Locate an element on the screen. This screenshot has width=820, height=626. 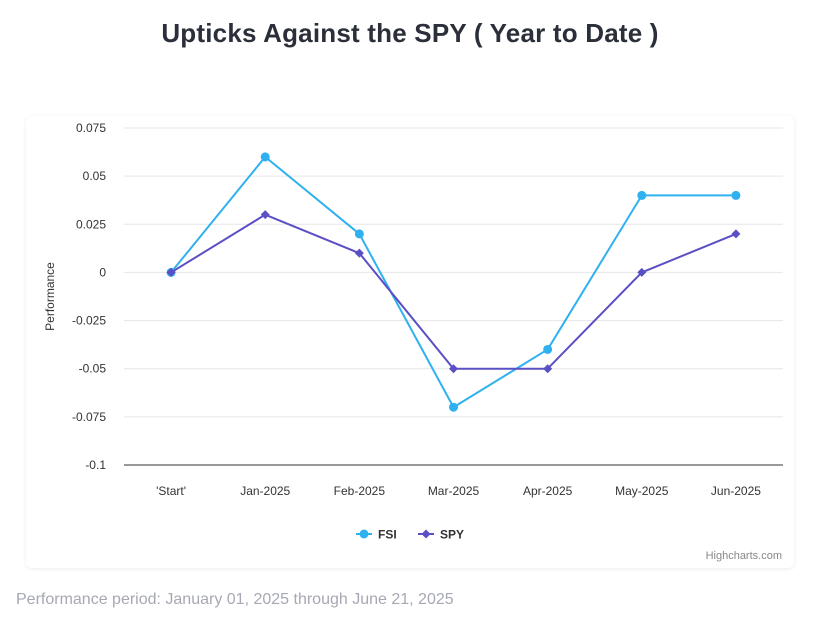
y-tick-label: -0.05 is located at coordinates (93, 369).